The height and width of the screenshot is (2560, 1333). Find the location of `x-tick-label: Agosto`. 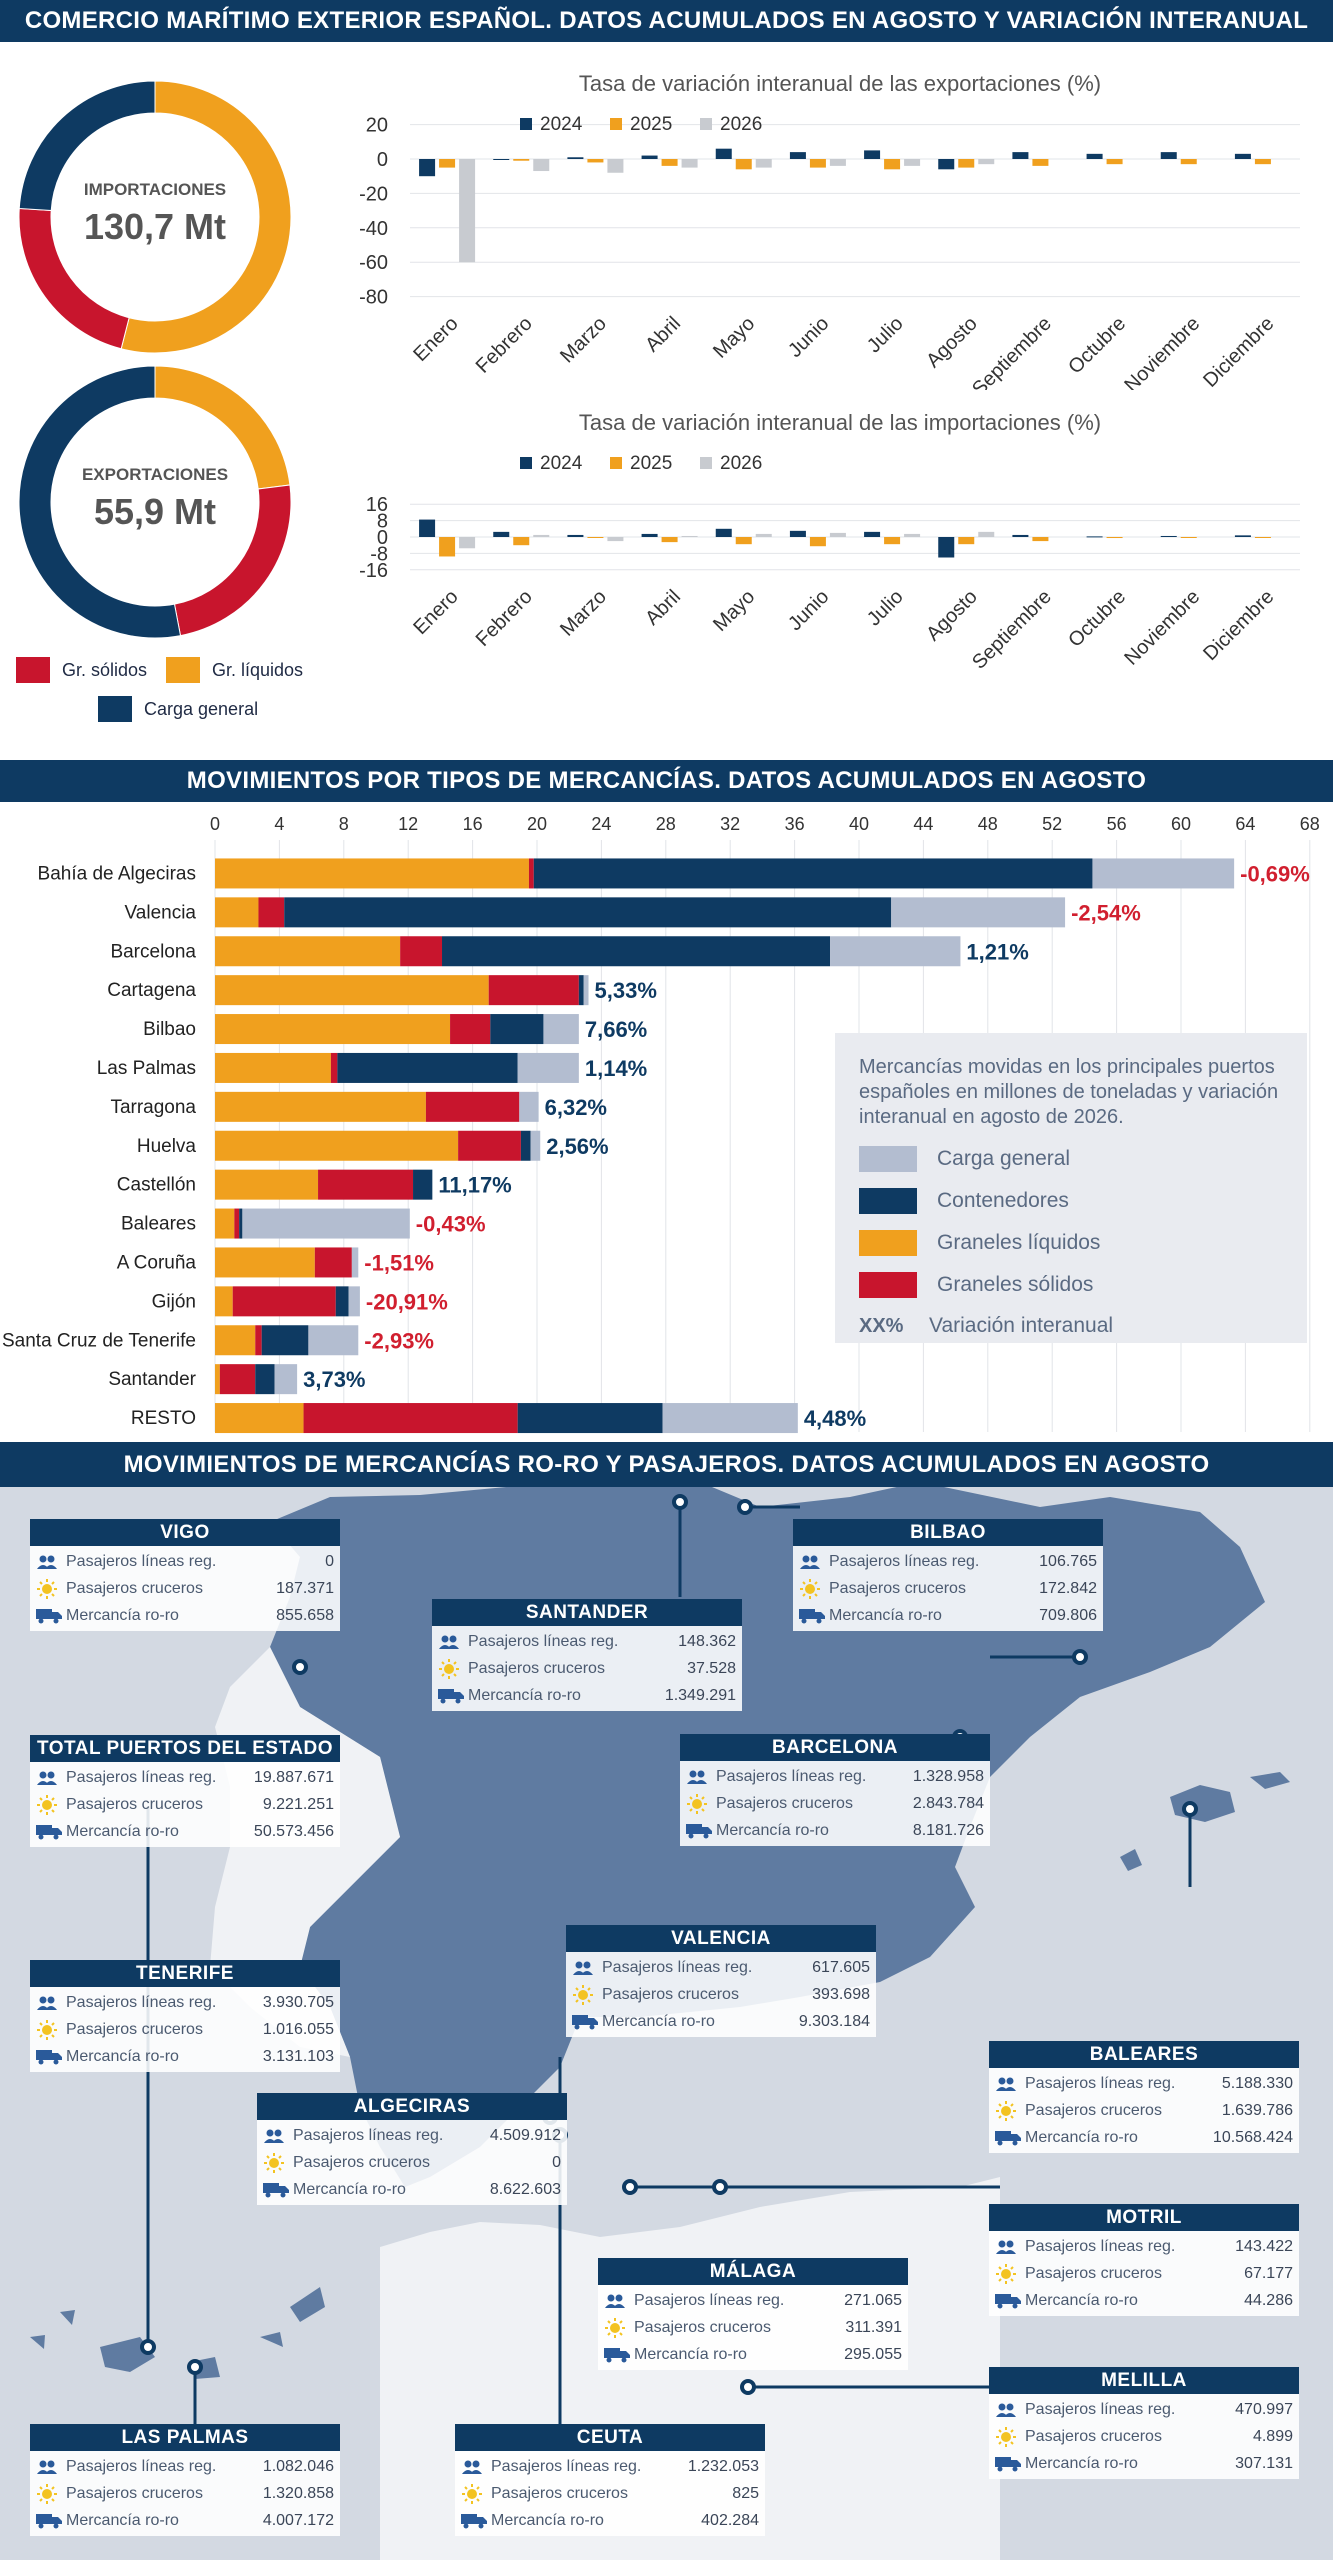

x-tick-label: Agosto is located at coordinates (952, 343).